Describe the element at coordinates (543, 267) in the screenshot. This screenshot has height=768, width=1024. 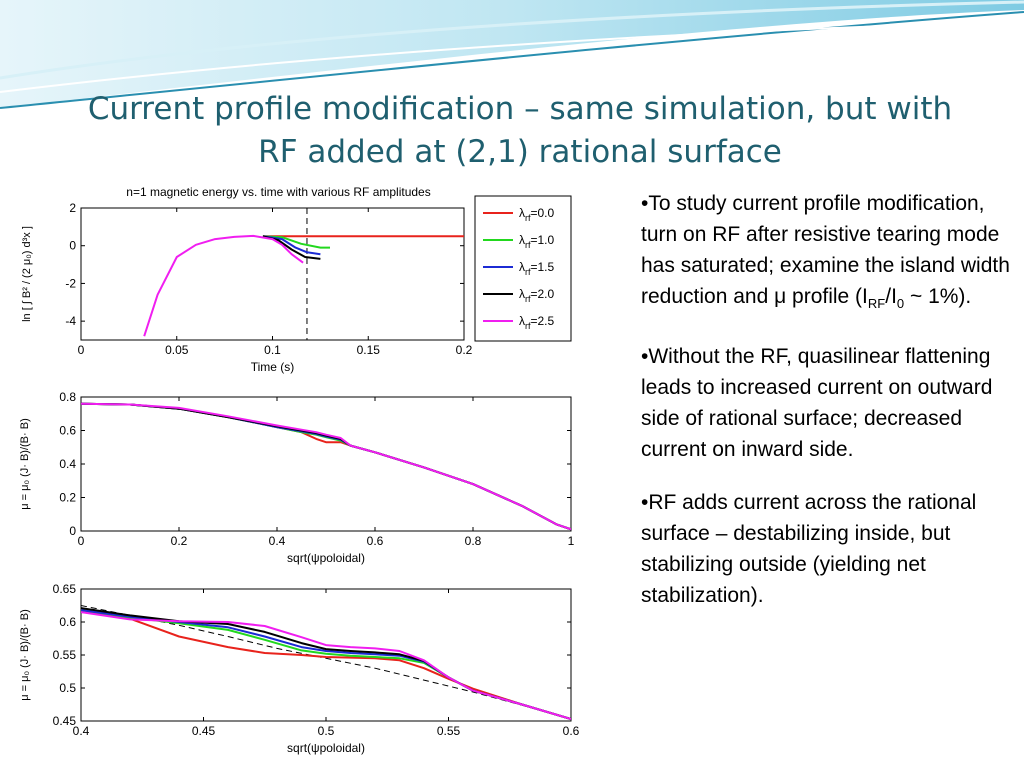
I see `legend-value: =1.5` at that location.